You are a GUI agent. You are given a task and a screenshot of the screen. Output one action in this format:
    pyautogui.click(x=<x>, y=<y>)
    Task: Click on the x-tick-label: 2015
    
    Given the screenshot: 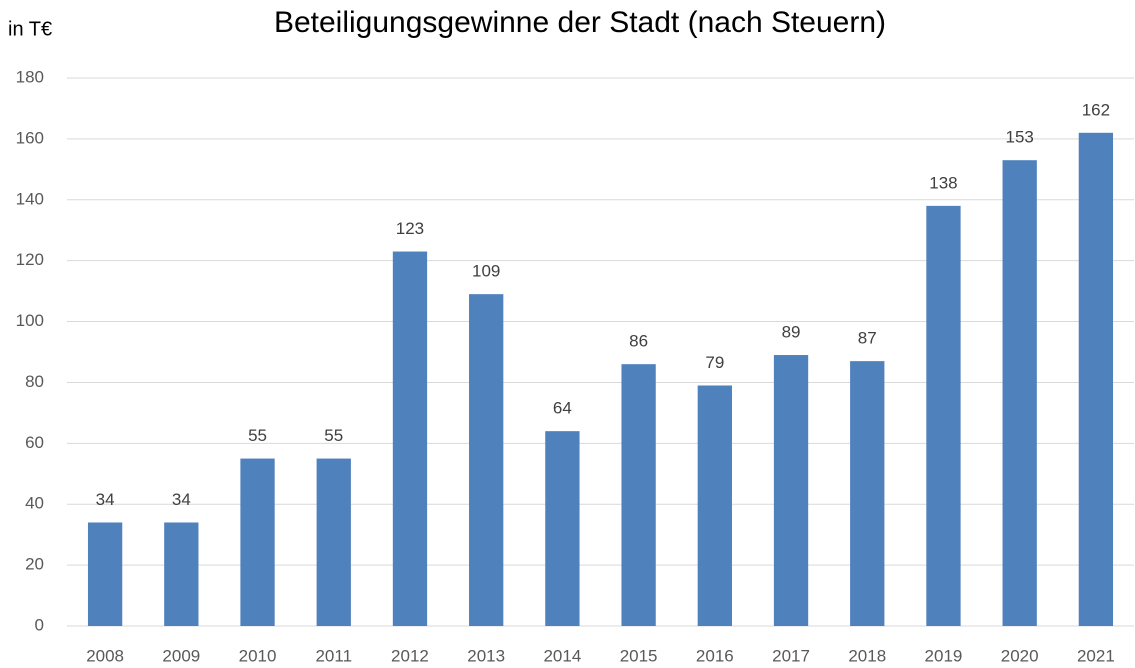 What is the action you would take?
    pyautogui.click(x=639, y=655)
    